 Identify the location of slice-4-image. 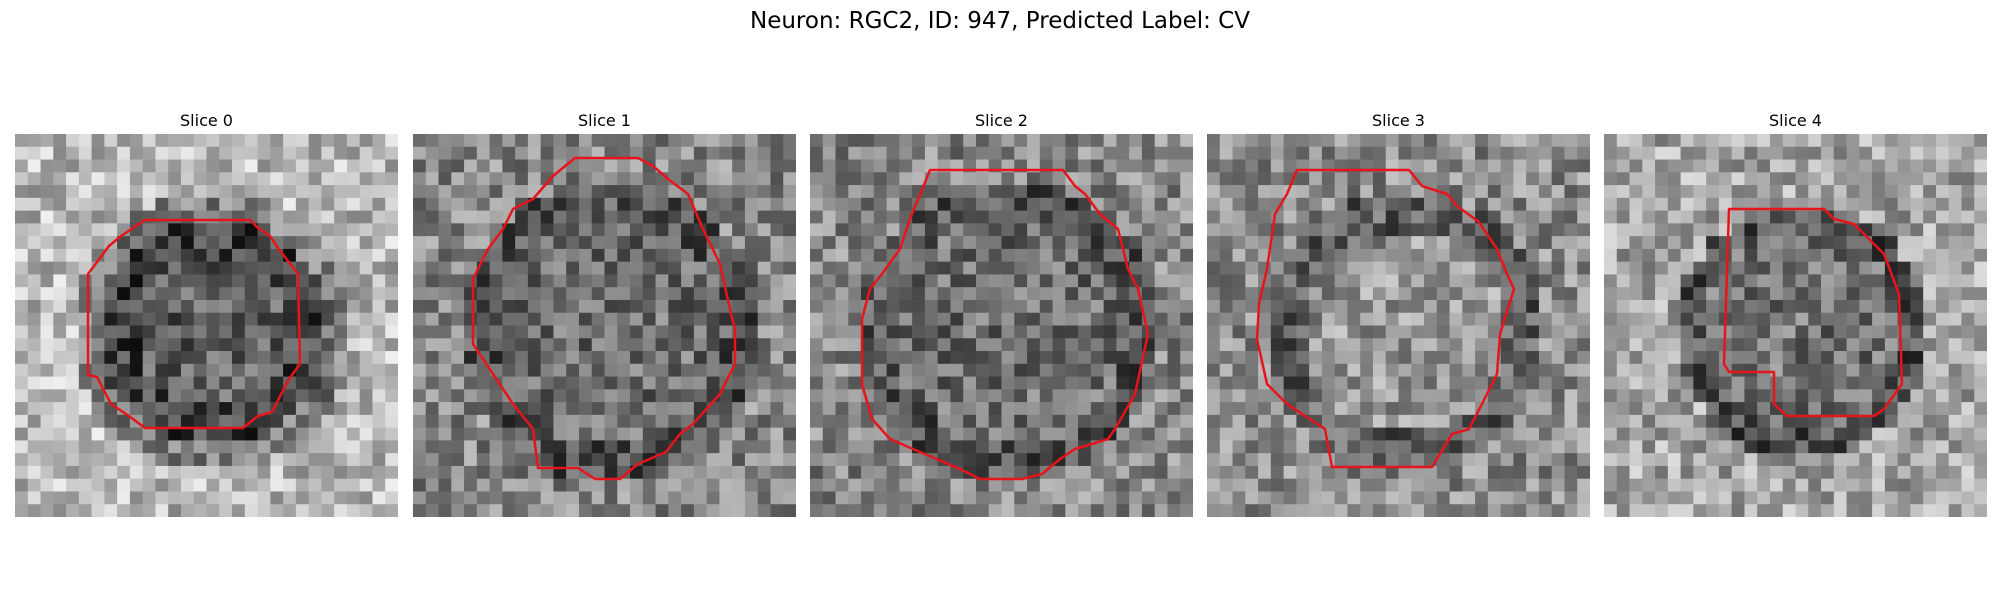
(1795, 325).